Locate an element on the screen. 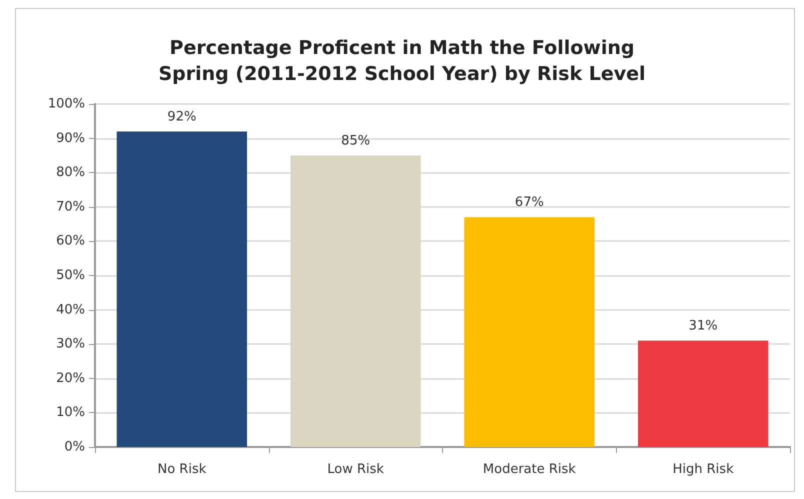 This screenshot has width=804, height=499. y-tick-label: 30% is located at coordinates (70, 344).